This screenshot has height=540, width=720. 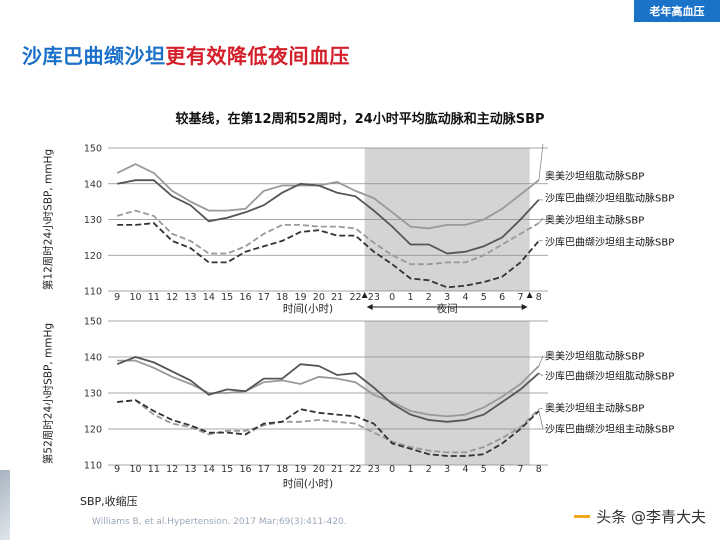 I want to click on chart-title: 较基线，在第12周和52周时，24小时平均肱动脉和主动脉SBP, so click(x=360, y=119).